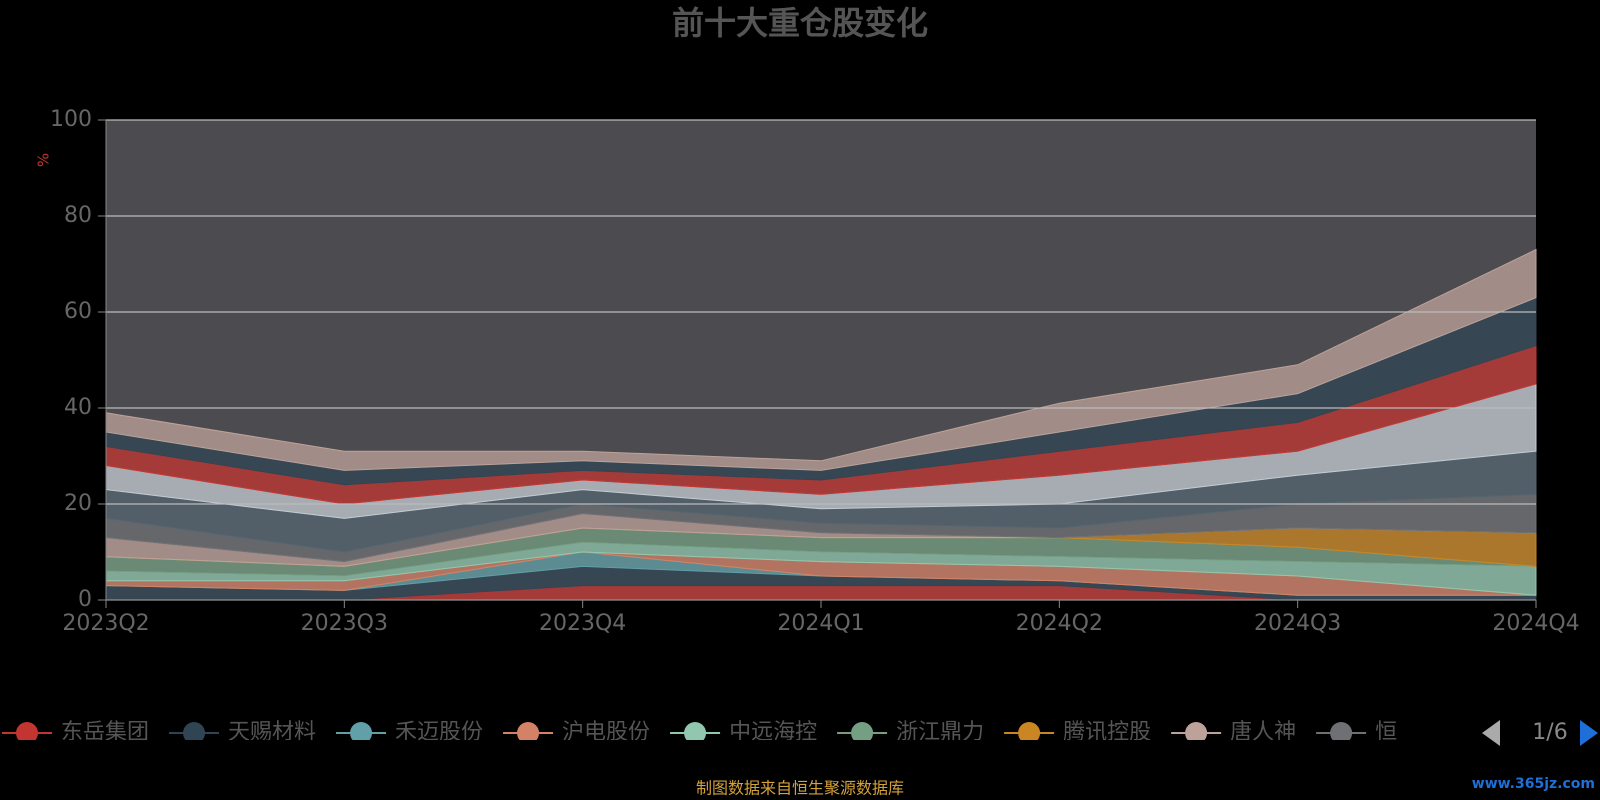 Image resolution: width=1600 pixels, height=800 pixels. I want to click on x-tick-label: 2023Q3, so click(344, 623).